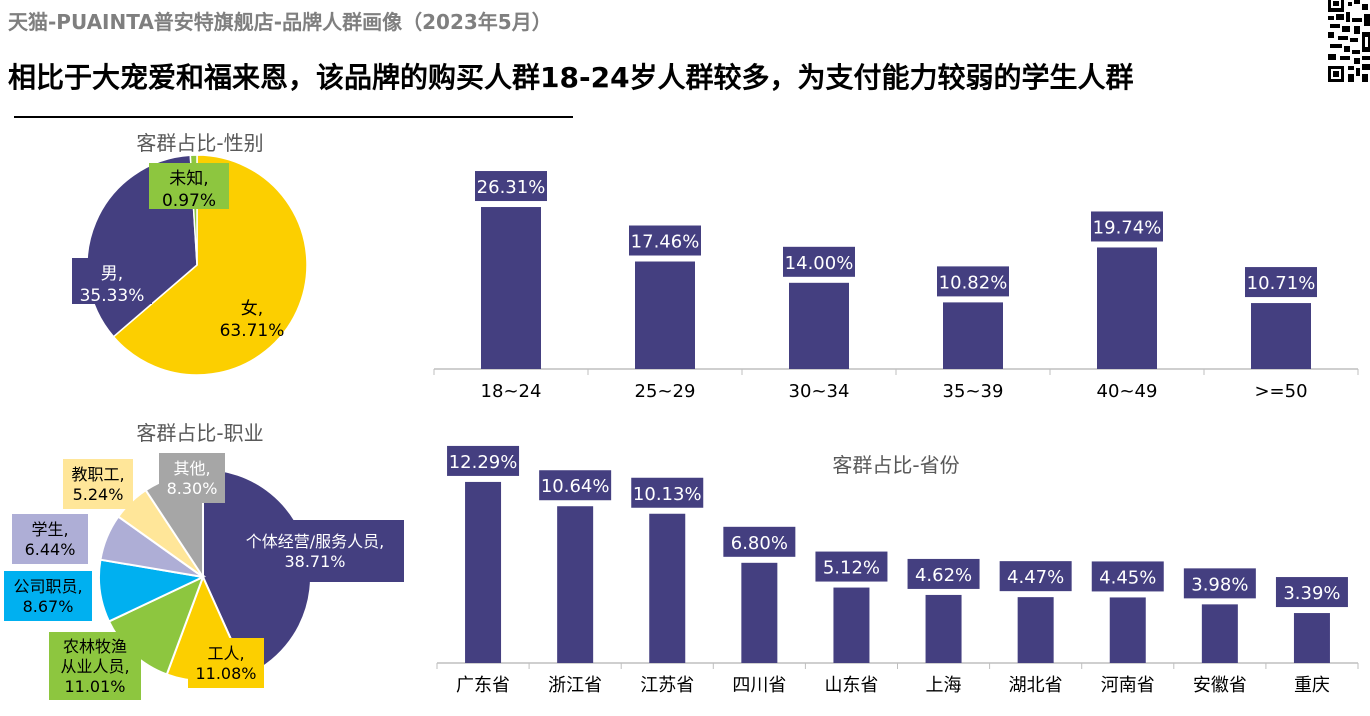 This screenshot has width=1370, height=716. What do you see at coordinates (94, 686) in the screenshot?
I see `occupation-data-label-2: 11.01%` at bounding box center [94, 686].